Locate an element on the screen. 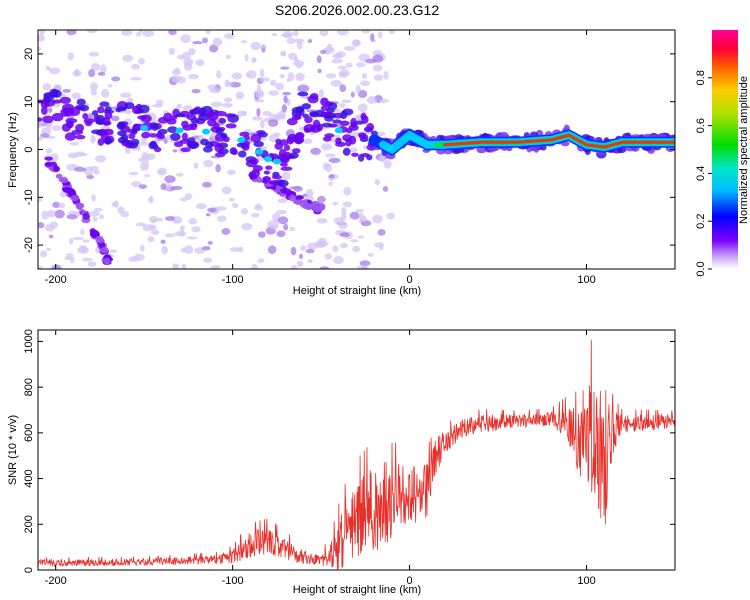 This screenshot has width=750, height=600. spectrogram-peak is located at coordinates (338, 130).